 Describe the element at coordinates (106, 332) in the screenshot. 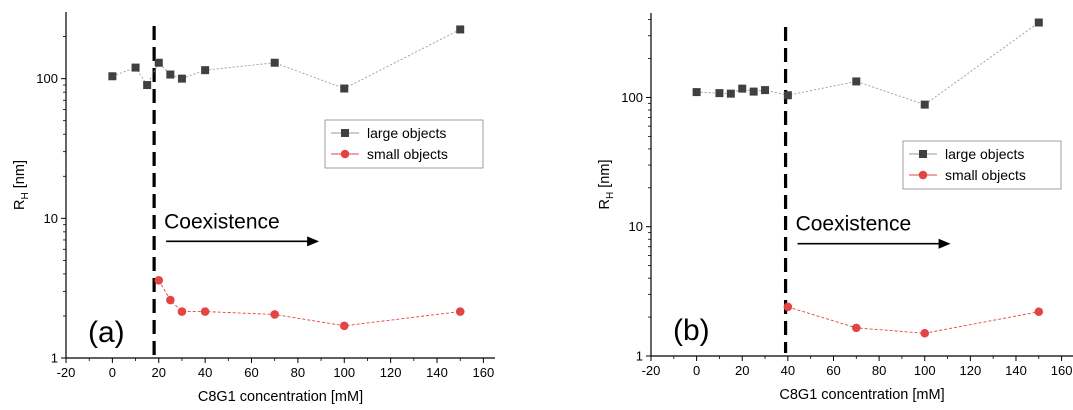

I see `panel-label: (a)` at that location.